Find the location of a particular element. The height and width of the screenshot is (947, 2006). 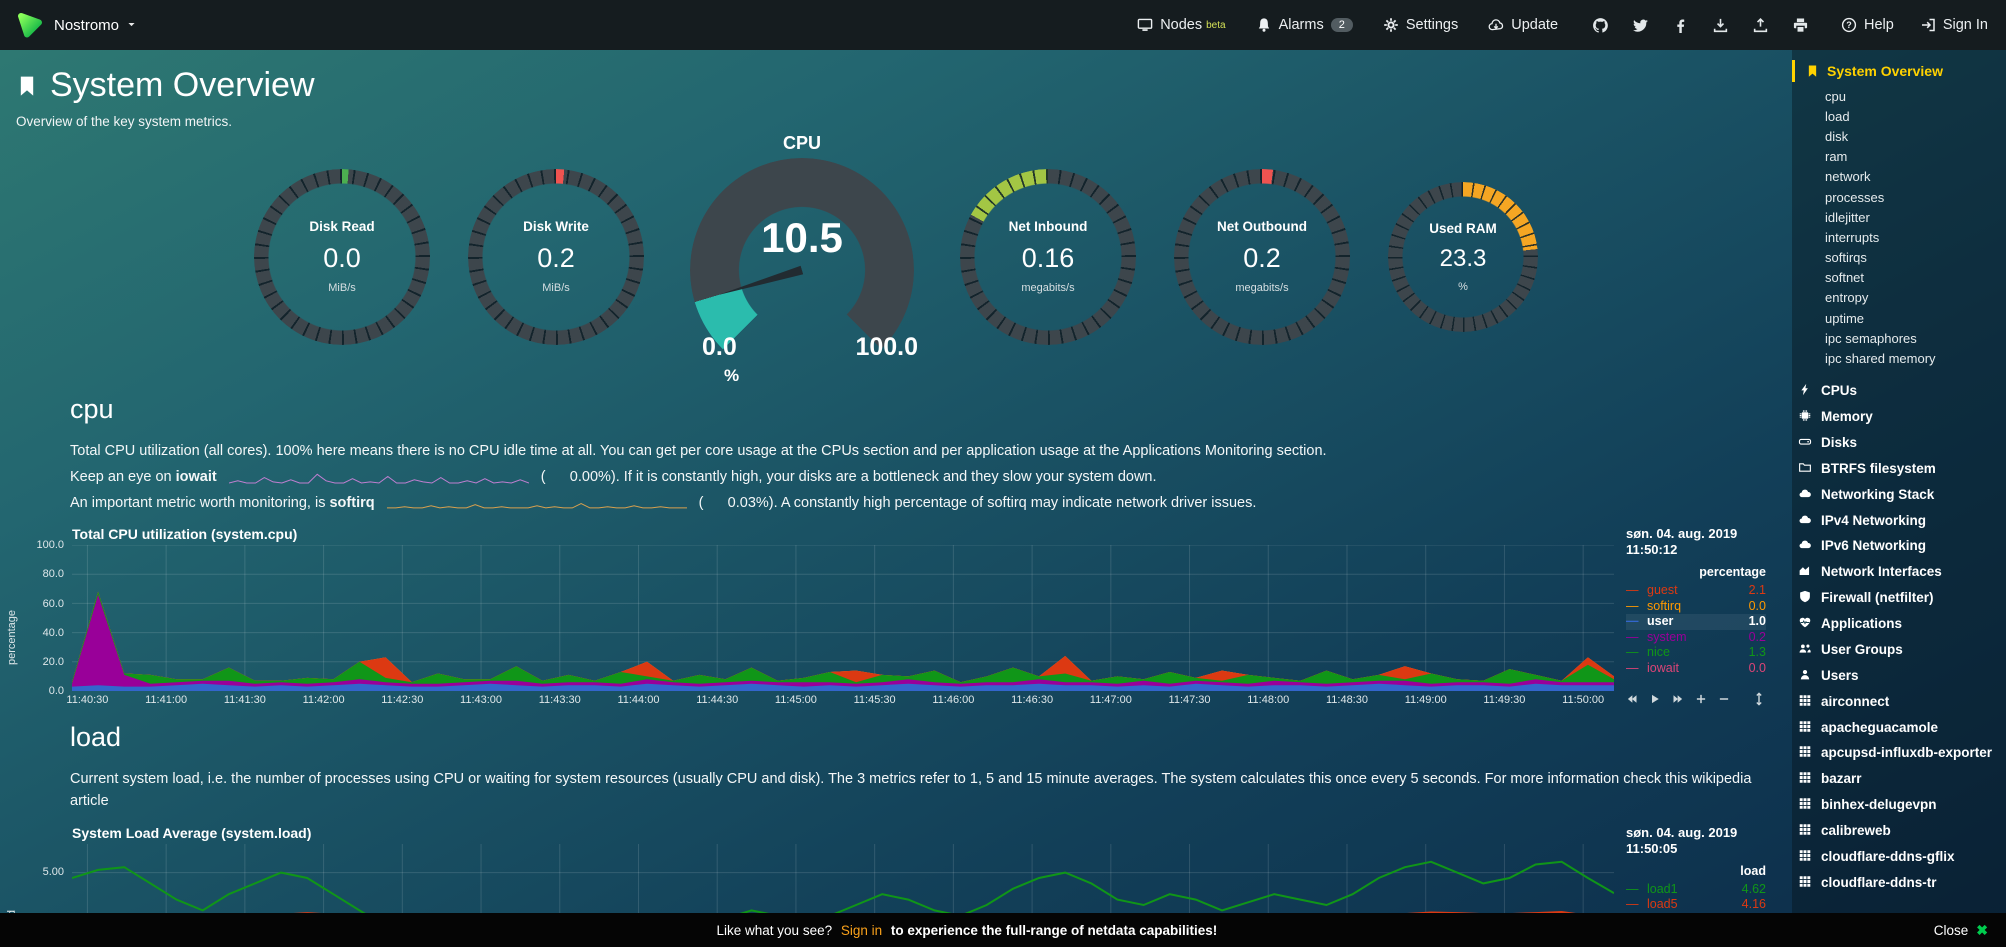

sidebar-item-applications: Applications is located at coordinates (1896, 625).